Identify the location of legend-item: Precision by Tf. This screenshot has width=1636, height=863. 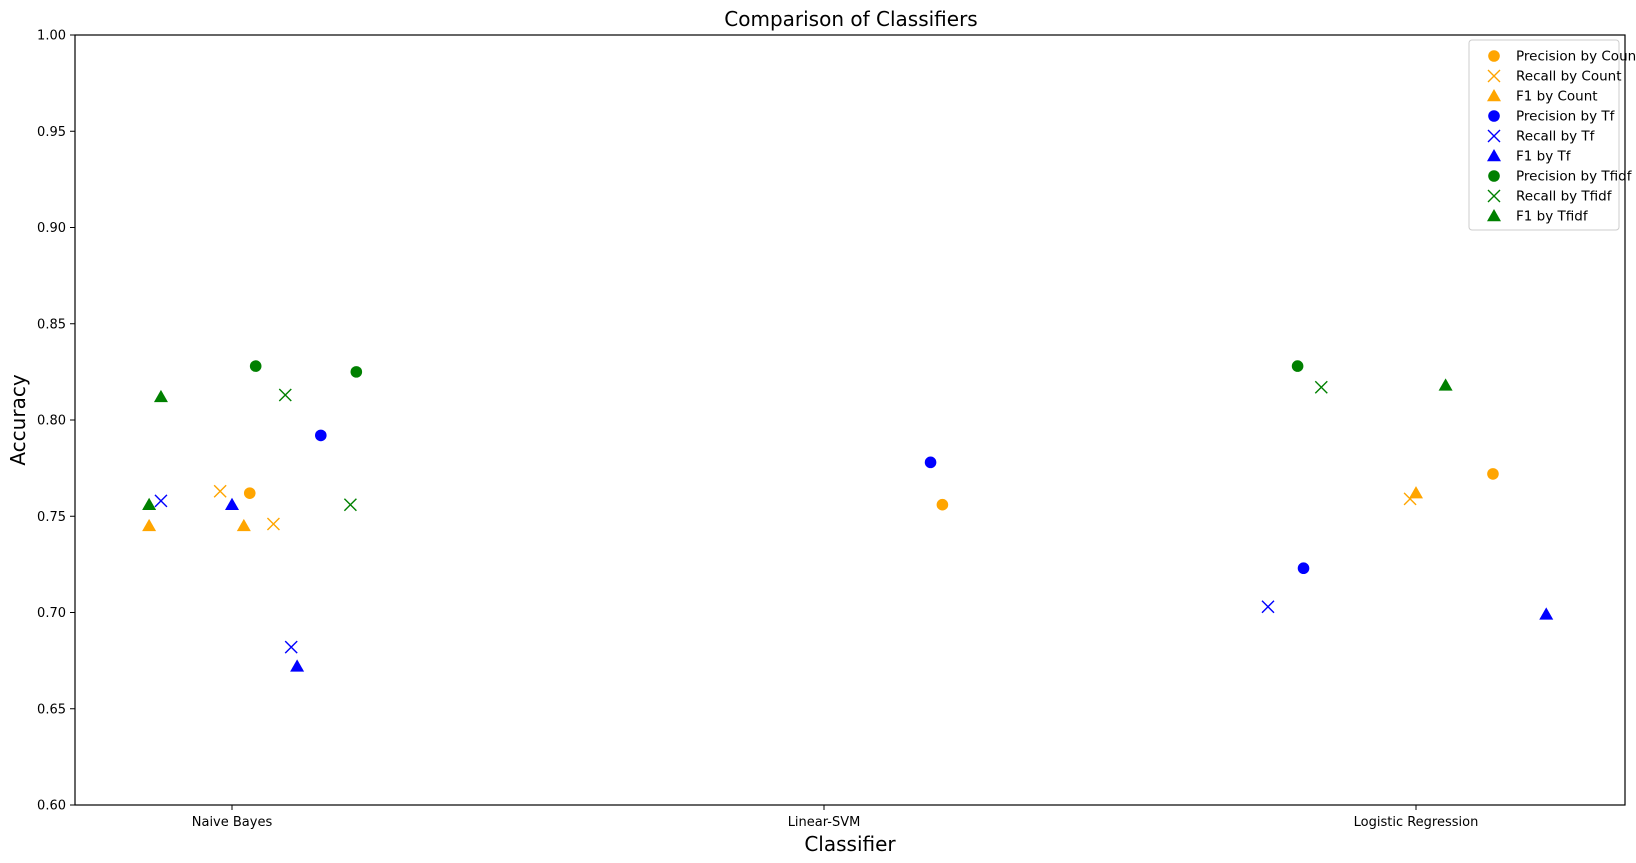
(1552, 117).